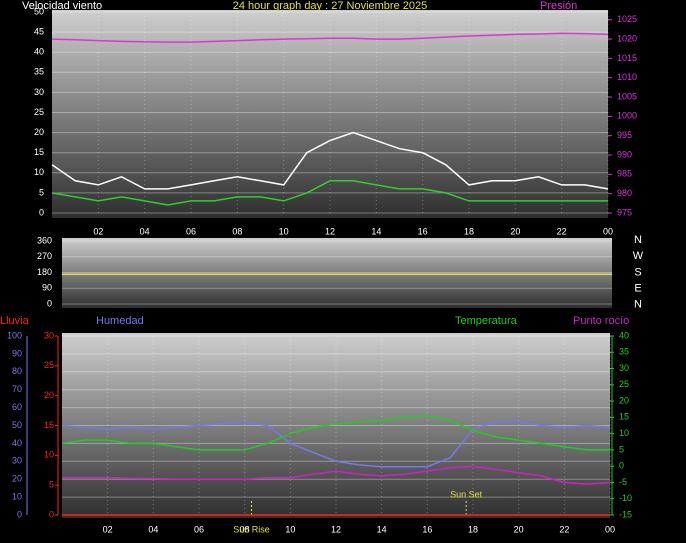  I want to click on y2-tick-label: 0, so click(621, 466).